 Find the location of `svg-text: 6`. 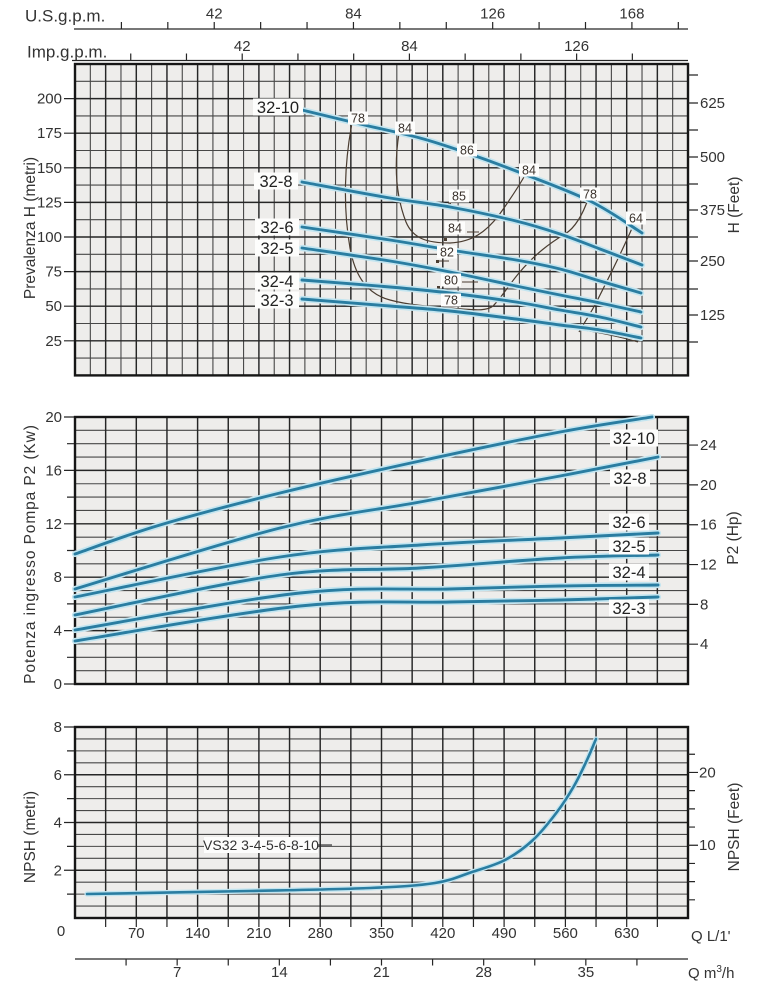

svg-text: 6 is located at coordinates (58, 775).